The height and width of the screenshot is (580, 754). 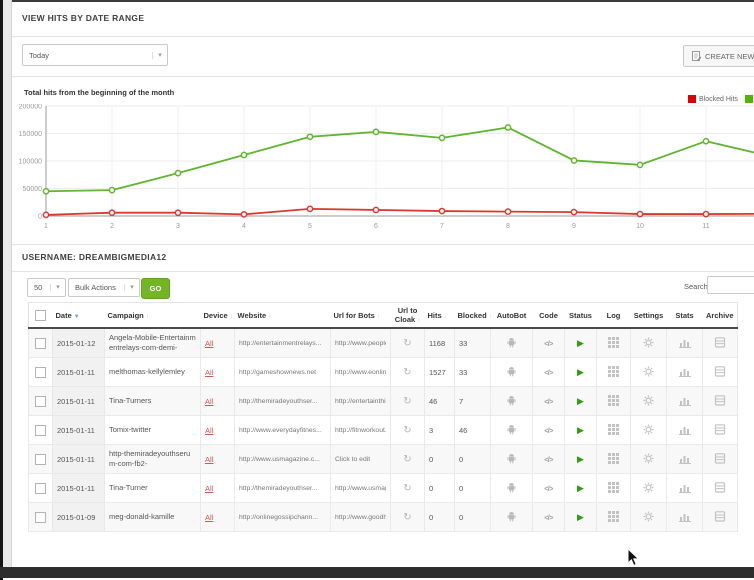 What do you see at coordinates (155, 288) in the screenshot?
I see `go-button: GO` at bounding box center [155, 288].